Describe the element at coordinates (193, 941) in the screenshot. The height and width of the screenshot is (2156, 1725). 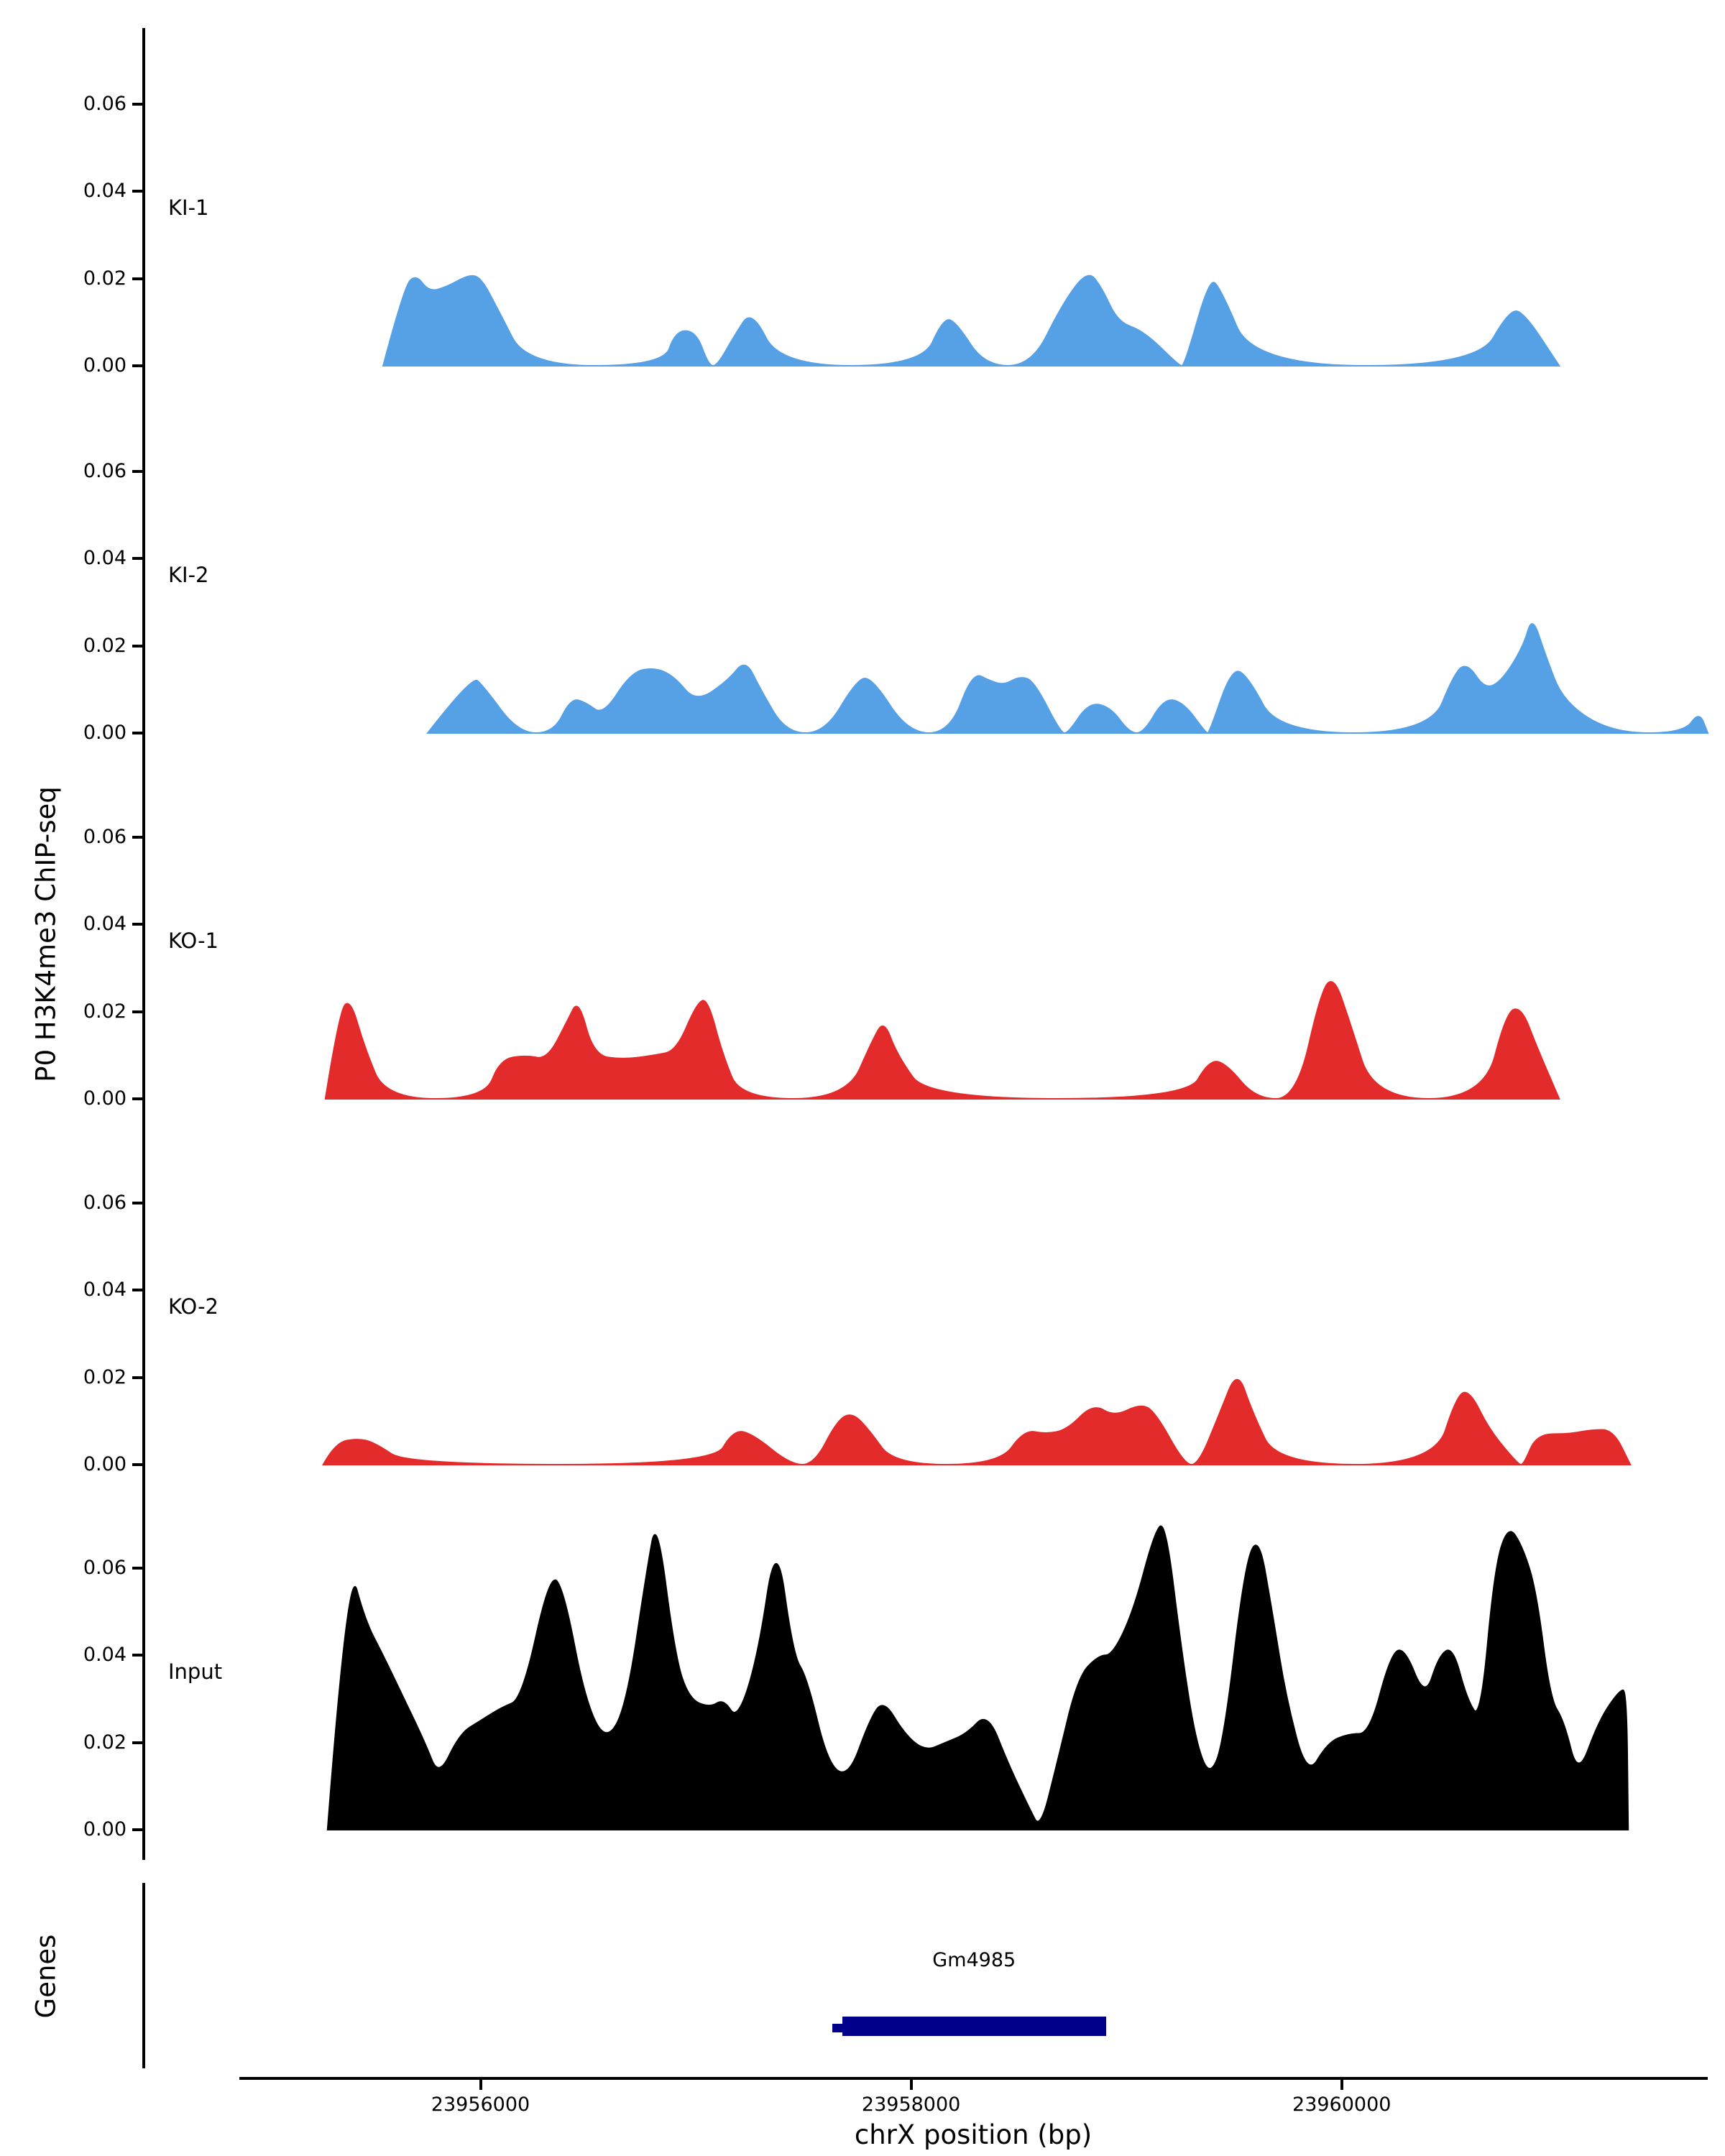
I see `track-label: KO-1` at that location.